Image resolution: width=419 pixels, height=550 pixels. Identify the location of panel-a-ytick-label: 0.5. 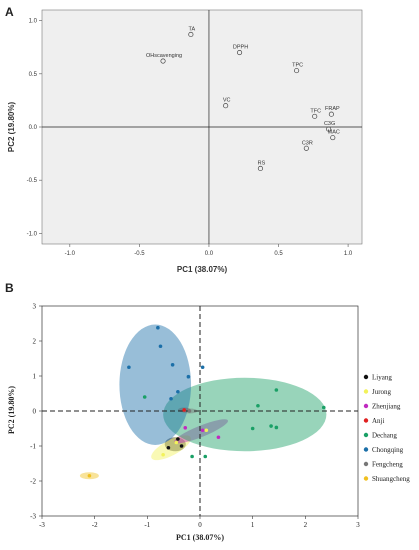
(33, 75).